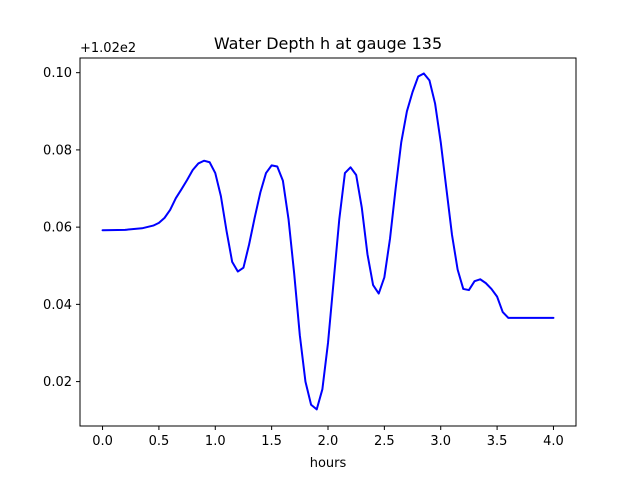  What do you see at coordinates (57, 382) in the screenshot?
I see `y-tick-label: 0.02` at bounding box center [57, 382].